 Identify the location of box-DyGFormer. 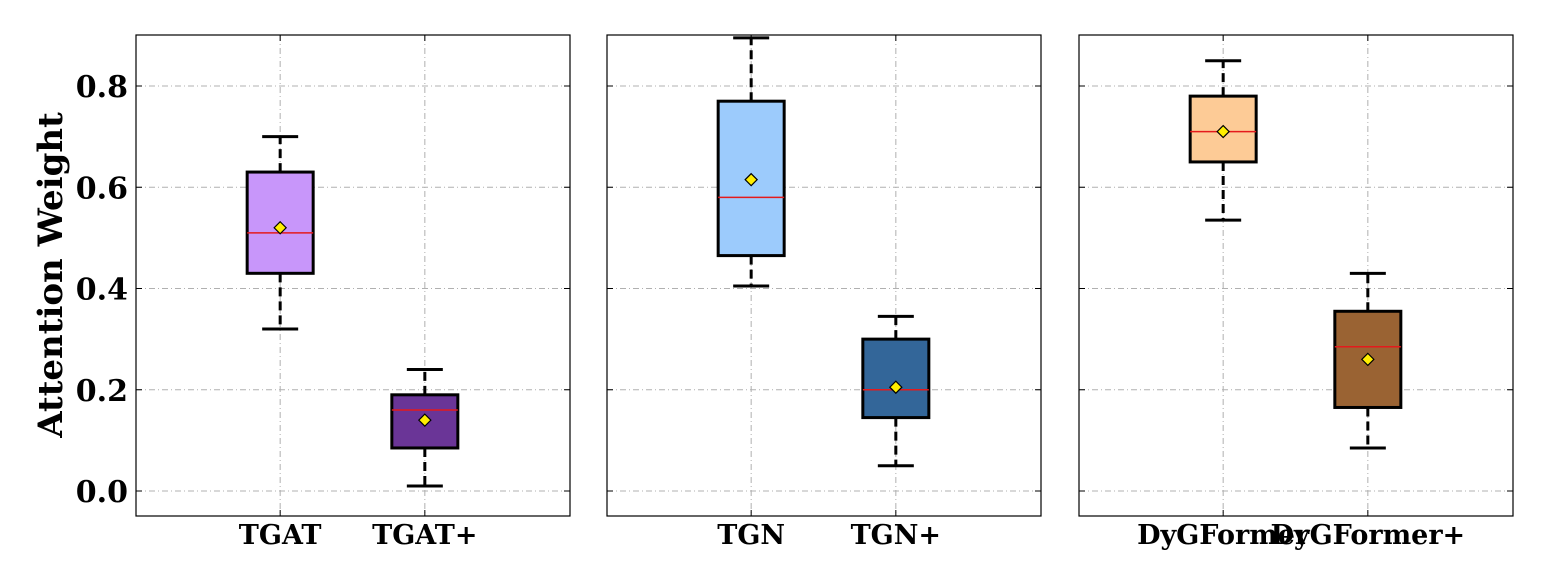
(1223, 140).